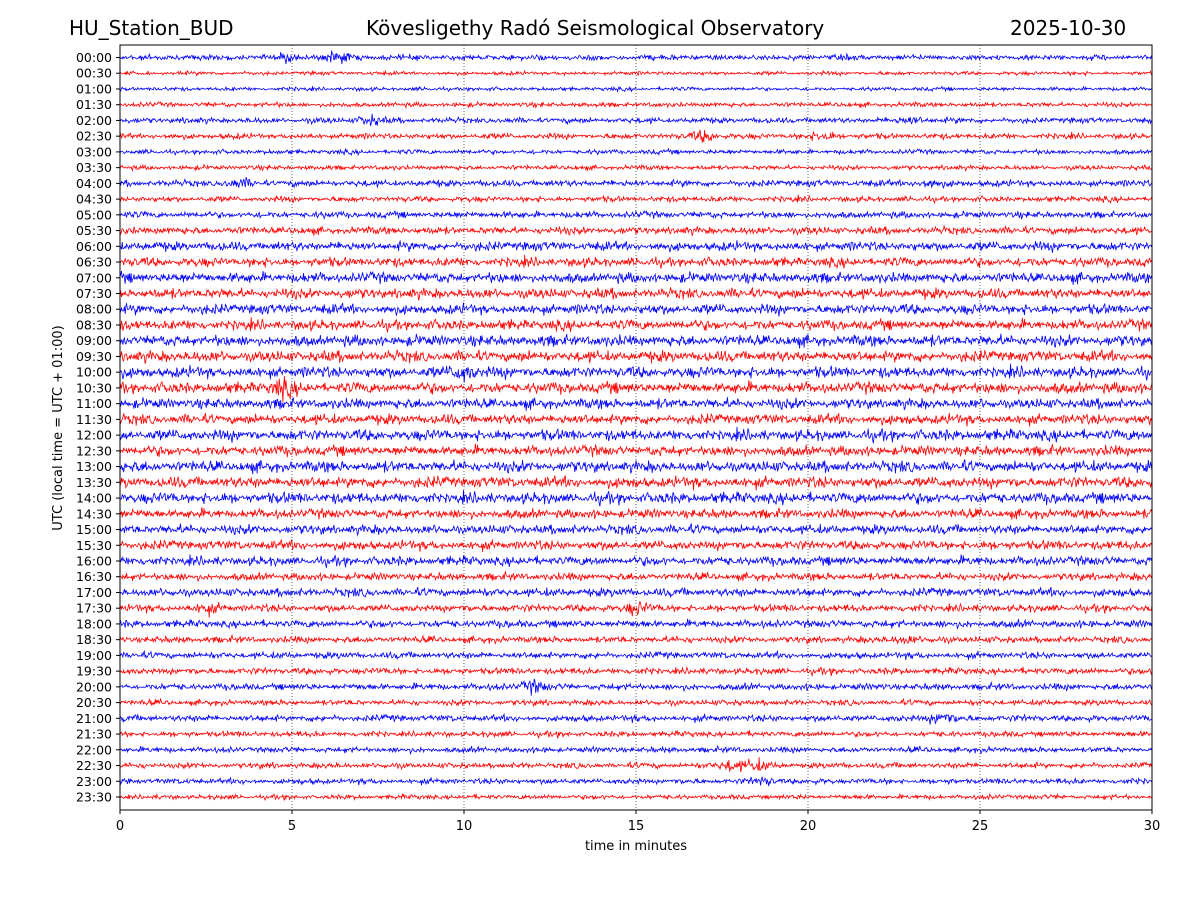  Describe the element at coordinates (94, 136) in the screenshot. I see `y-tick-label: 02:30` at that location.